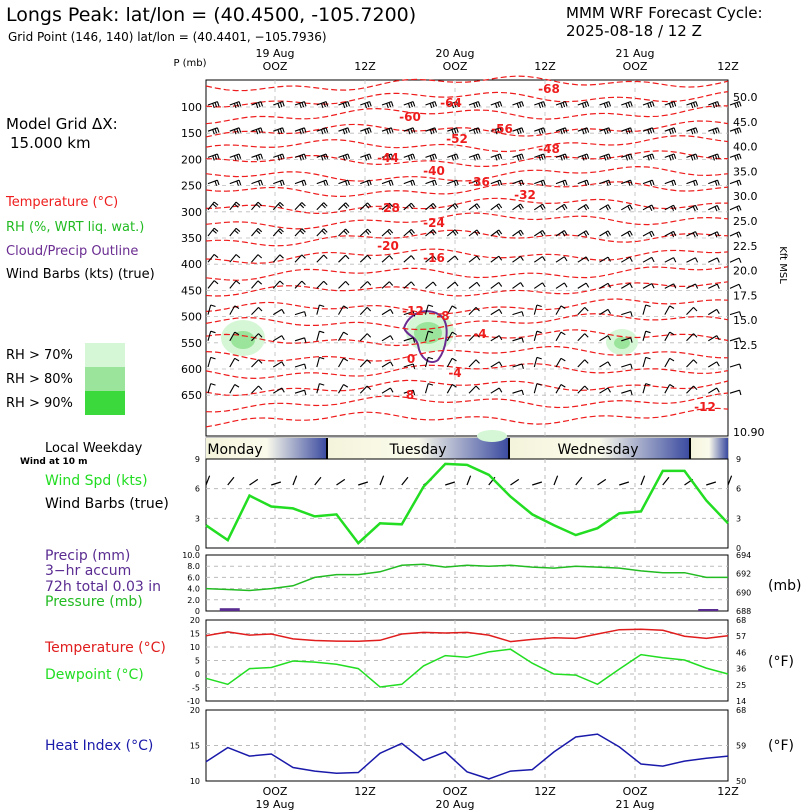  I want to click on kft-tick-label: 50.0, so click(745, 97).